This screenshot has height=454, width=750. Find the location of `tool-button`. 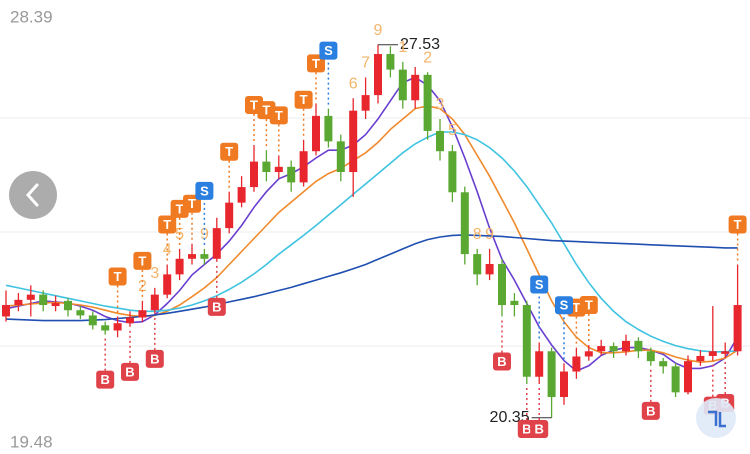

tool-button is located at coordinates (716, 418).